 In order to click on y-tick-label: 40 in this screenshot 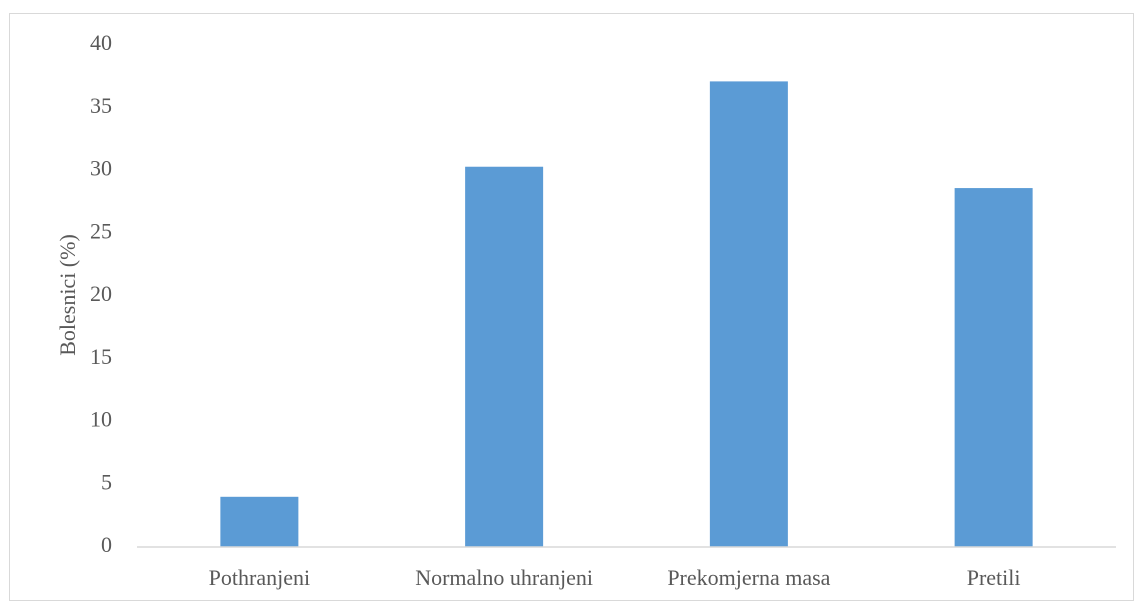, I will do `click(101, 42)`.